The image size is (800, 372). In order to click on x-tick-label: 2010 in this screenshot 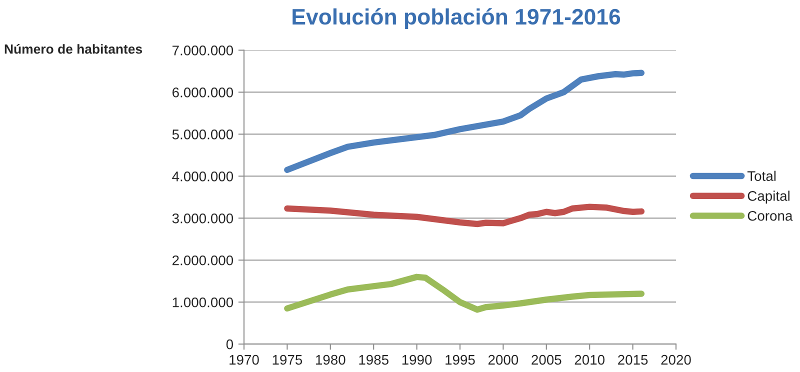, I will do `click(589, 359)`.